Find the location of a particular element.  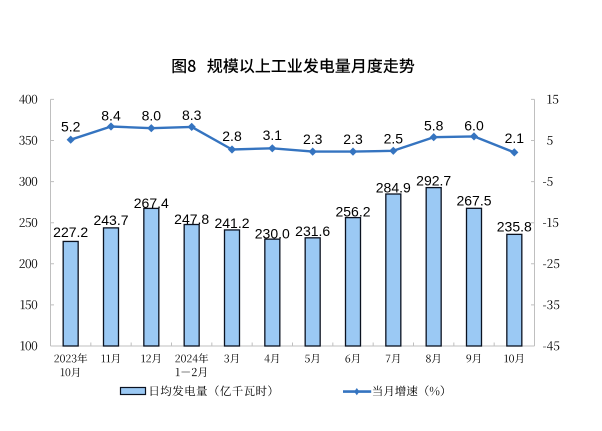

svg-text: 267.4 is located at coordinates (151, 203).